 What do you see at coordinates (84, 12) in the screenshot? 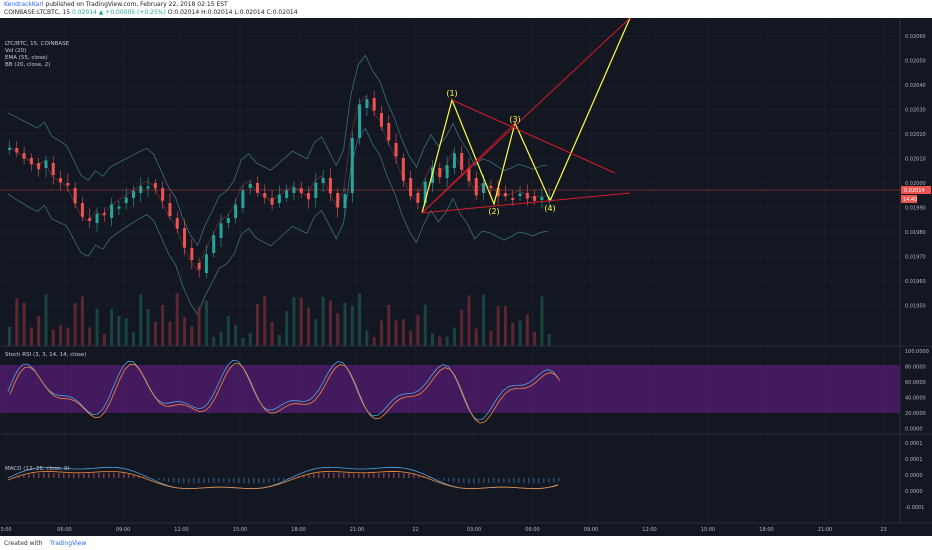
I see `price-text: 0.02014` at bounding box center [84, 12].